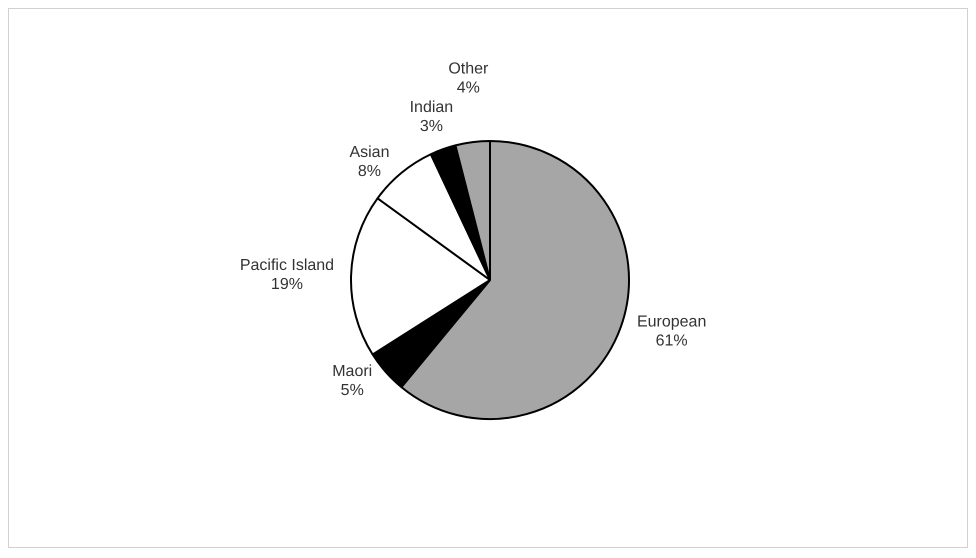 This screenshot has height=558, width=976. What do you see at coordinates (369, 153) in the screenshot?
I see `slice-label: Asian` at bounding box center [369, 153].